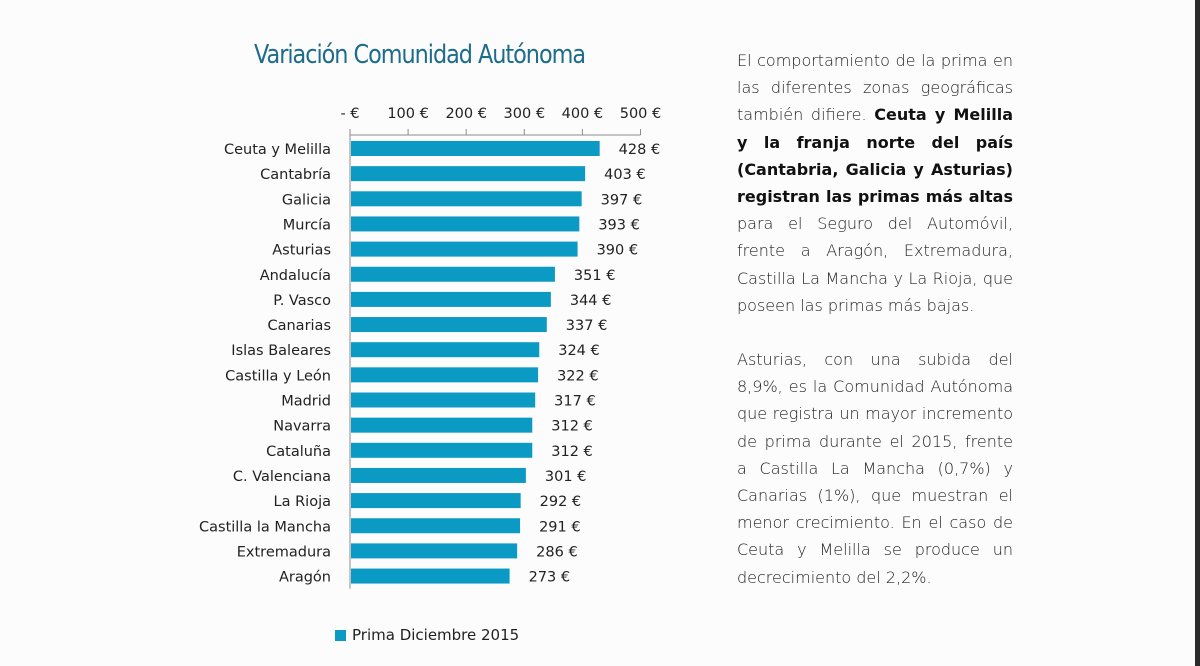  I want to click on data-label: 286 €, so click(557, 552).